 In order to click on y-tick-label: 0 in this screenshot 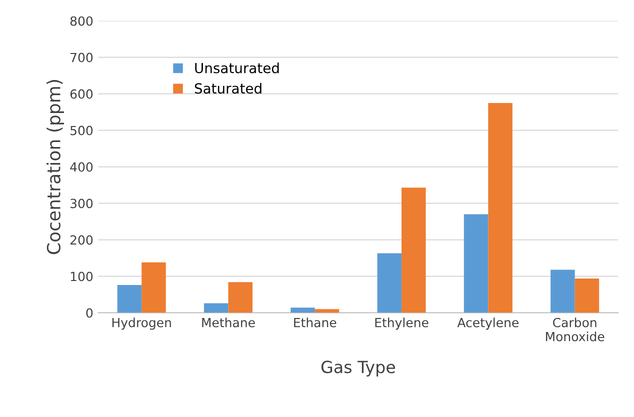, I will do `click(89, 313)`.